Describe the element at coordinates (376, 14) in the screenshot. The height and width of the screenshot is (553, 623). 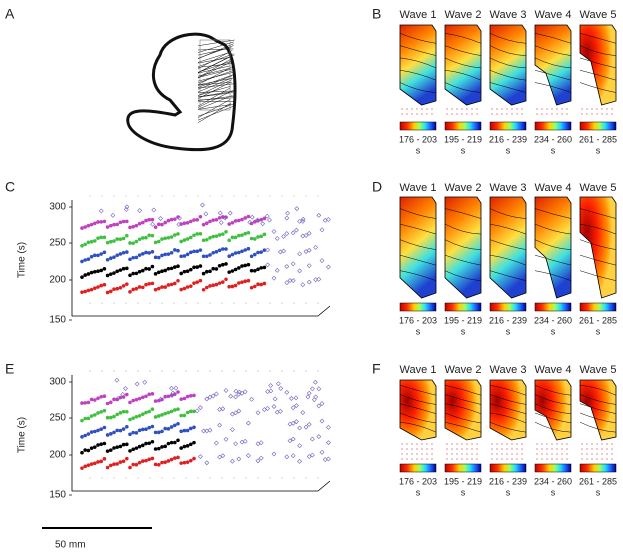
I see `panel-label: B` at that location.